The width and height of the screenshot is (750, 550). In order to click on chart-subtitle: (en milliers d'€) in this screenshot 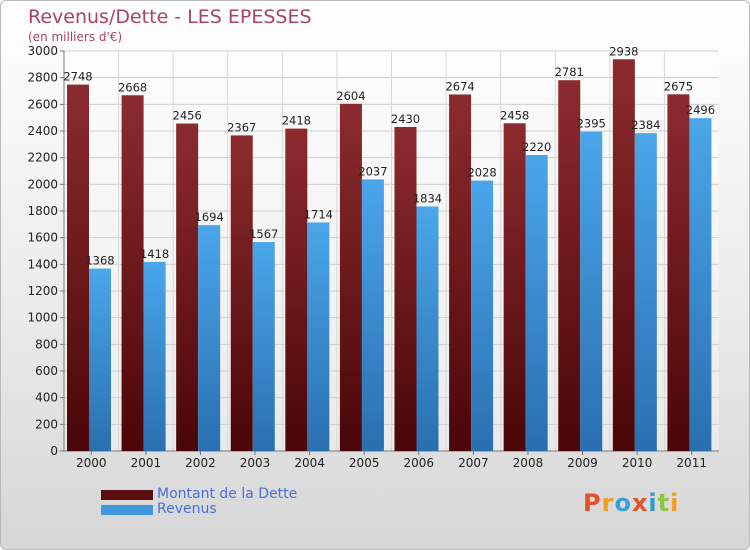, I will do `click(75, 37)`.